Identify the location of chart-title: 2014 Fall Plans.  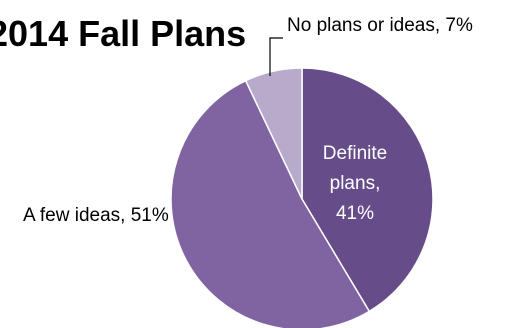
(123, 33).